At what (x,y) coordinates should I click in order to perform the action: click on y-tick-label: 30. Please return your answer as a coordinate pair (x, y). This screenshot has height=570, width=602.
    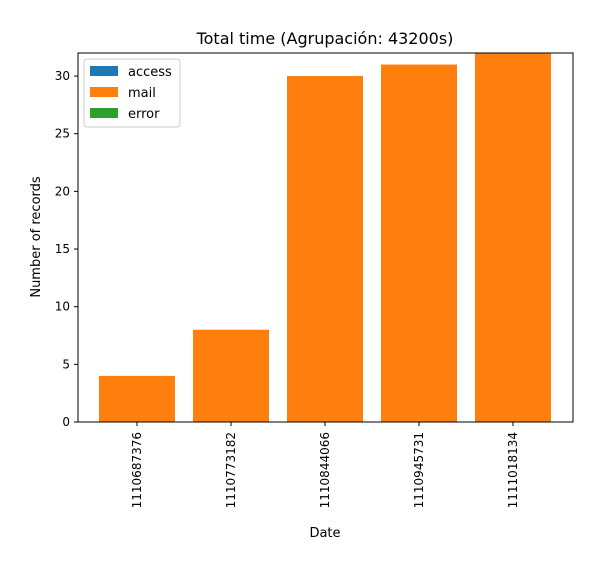
    Looking at the image, I should click on (62, 76).